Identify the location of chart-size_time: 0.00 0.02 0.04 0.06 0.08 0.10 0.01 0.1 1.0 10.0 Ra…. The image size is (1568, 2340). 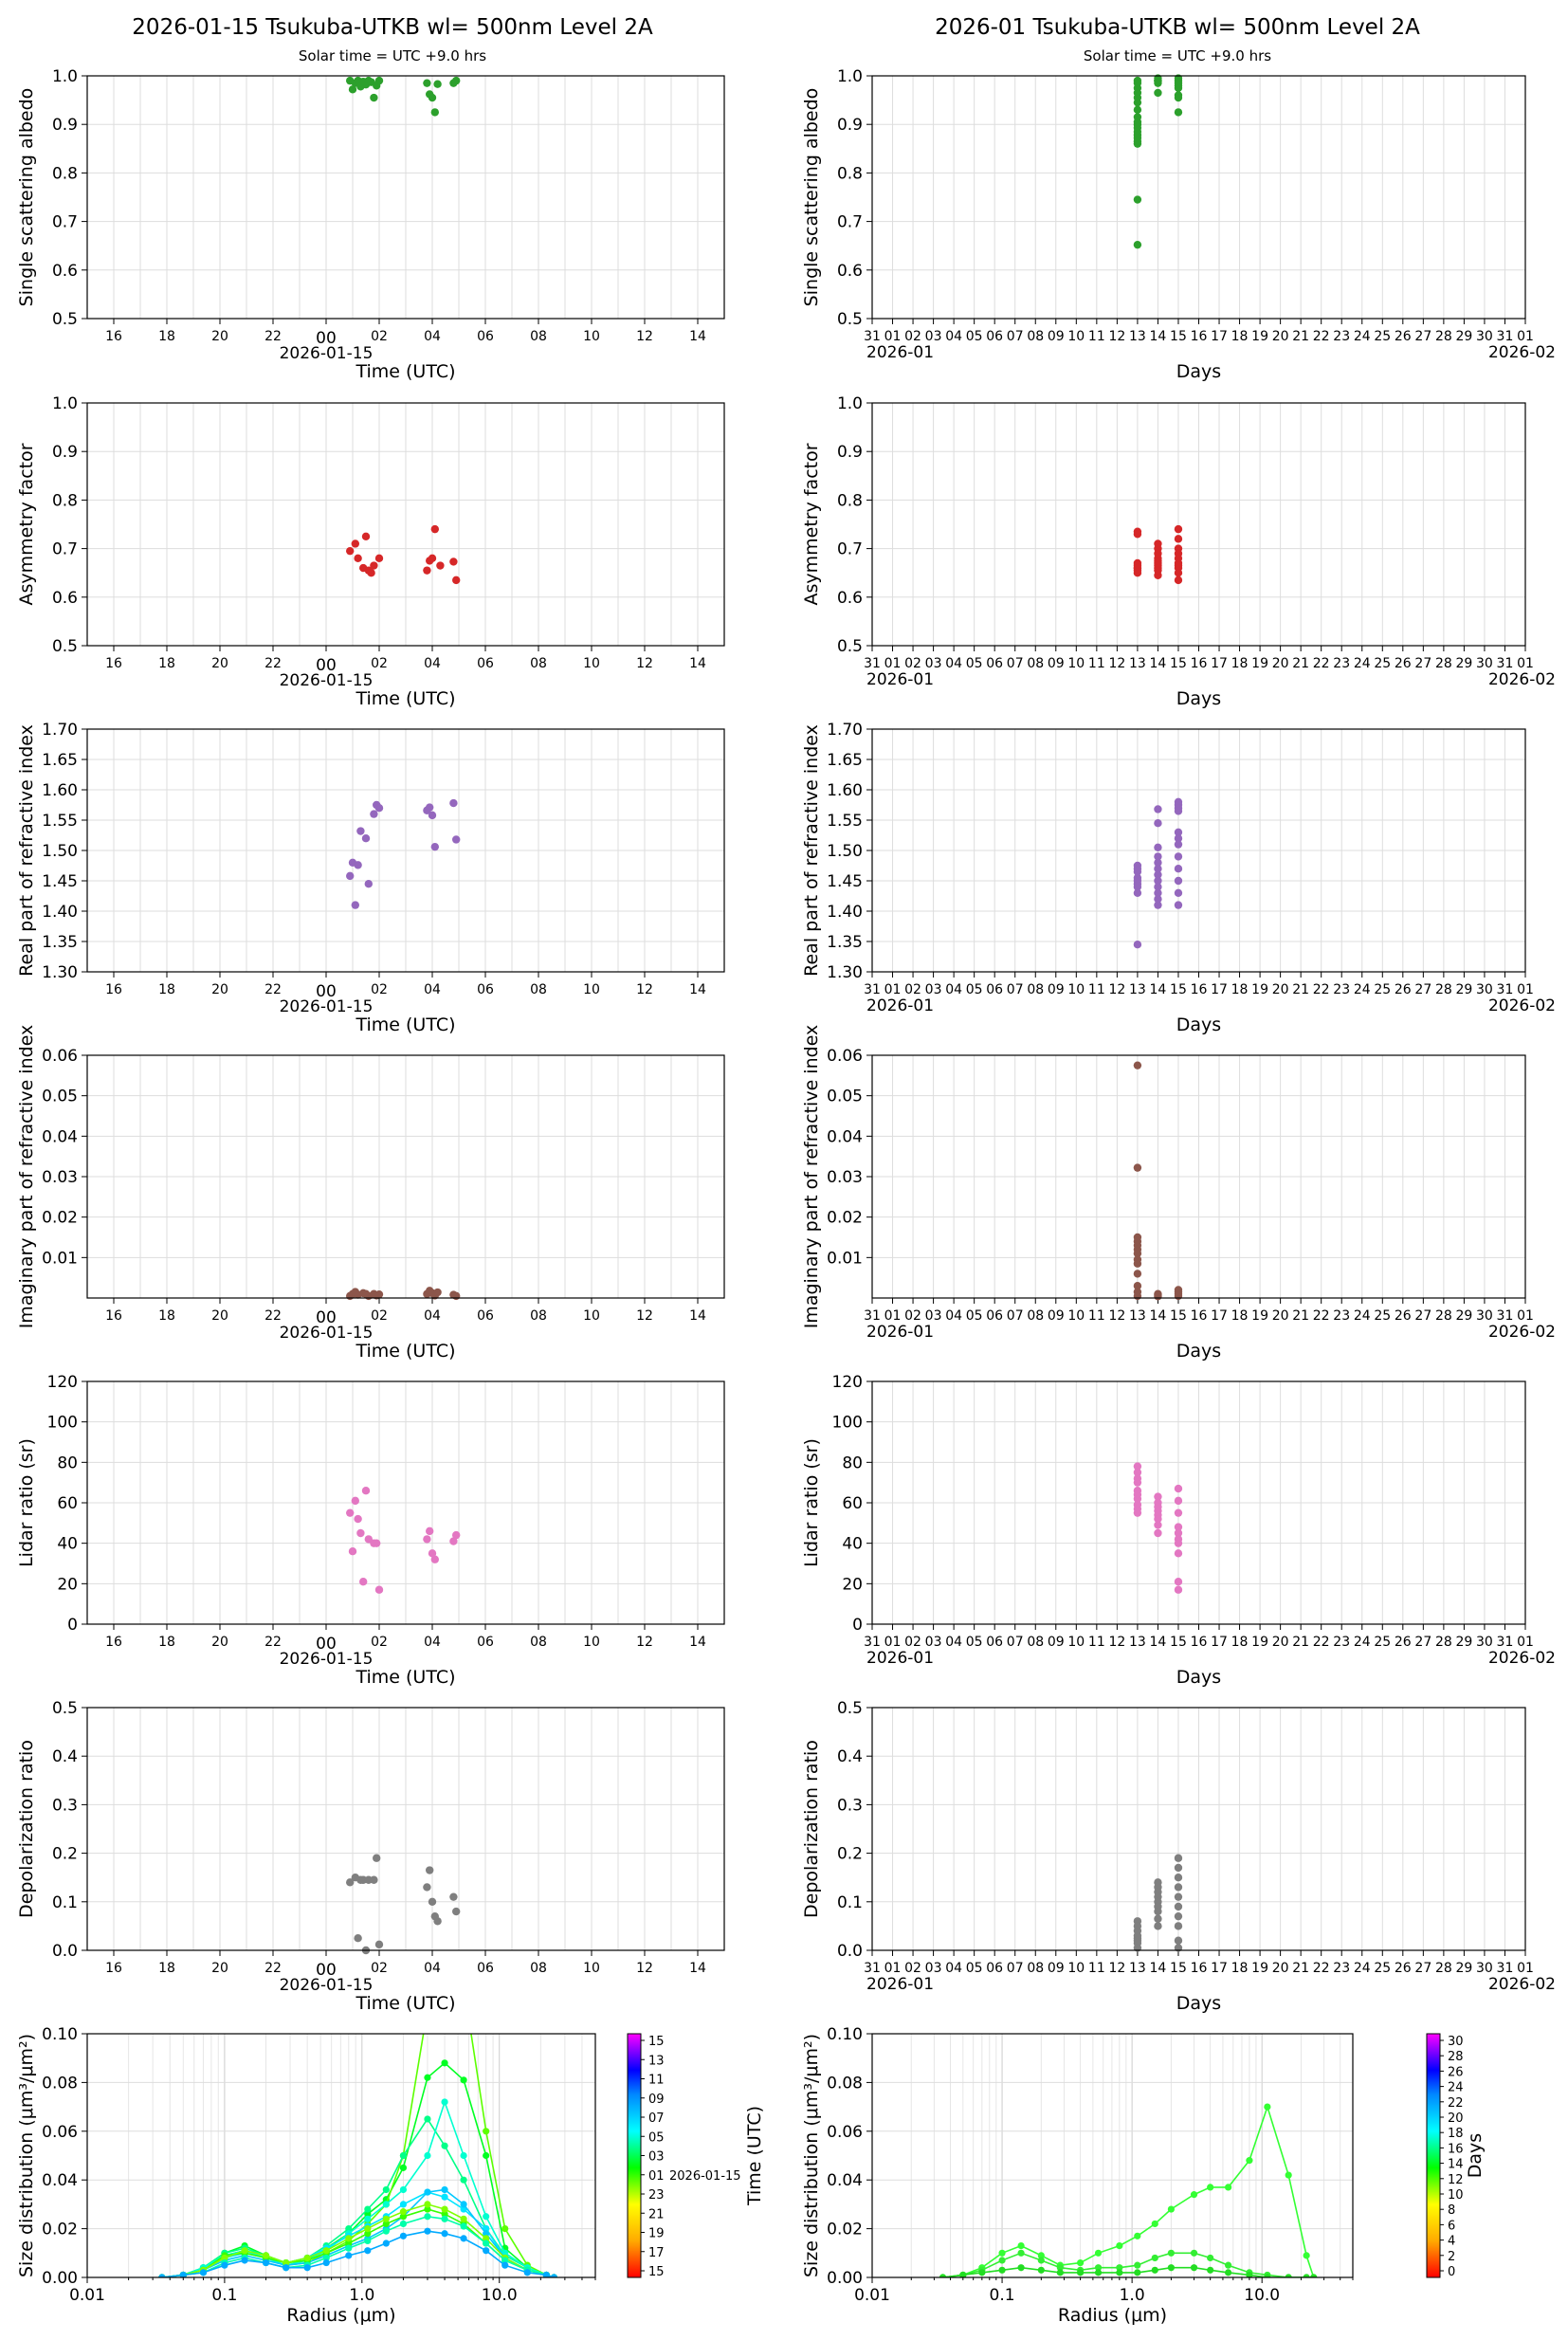
(306, 2175).